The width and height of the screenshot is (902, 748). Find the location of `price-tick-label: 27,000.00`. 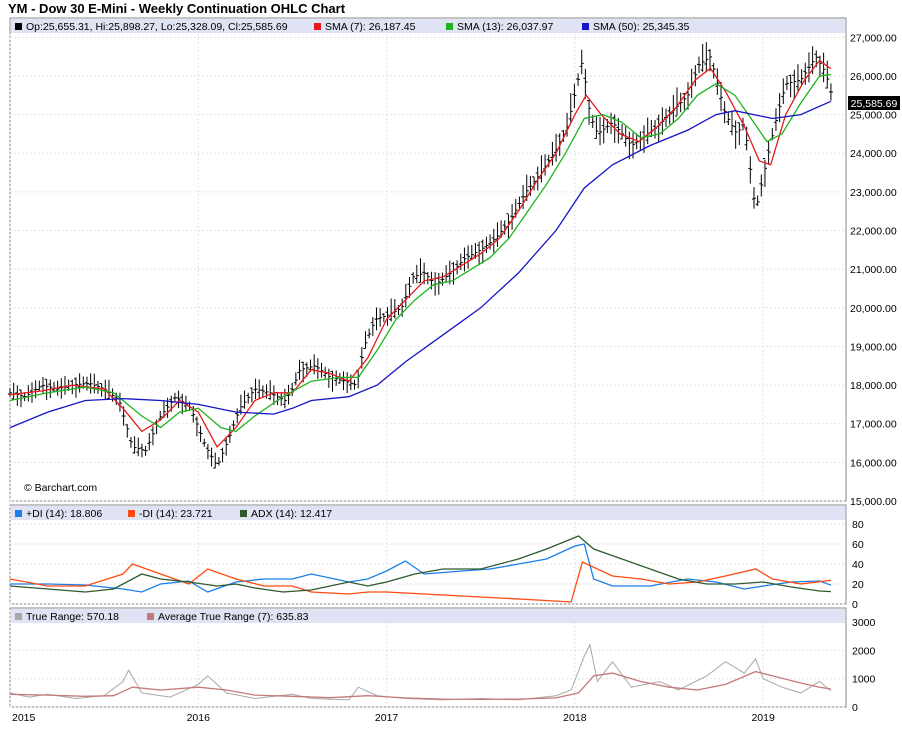

price-tick-label: 27,000.00 is located at coordinates (873, 38).